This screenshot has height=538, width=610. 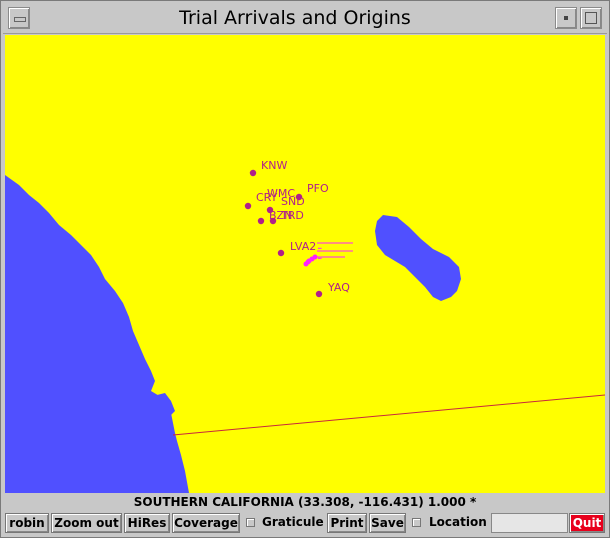 I want to click on graticule-checkbox, so click(x=250, y=522).